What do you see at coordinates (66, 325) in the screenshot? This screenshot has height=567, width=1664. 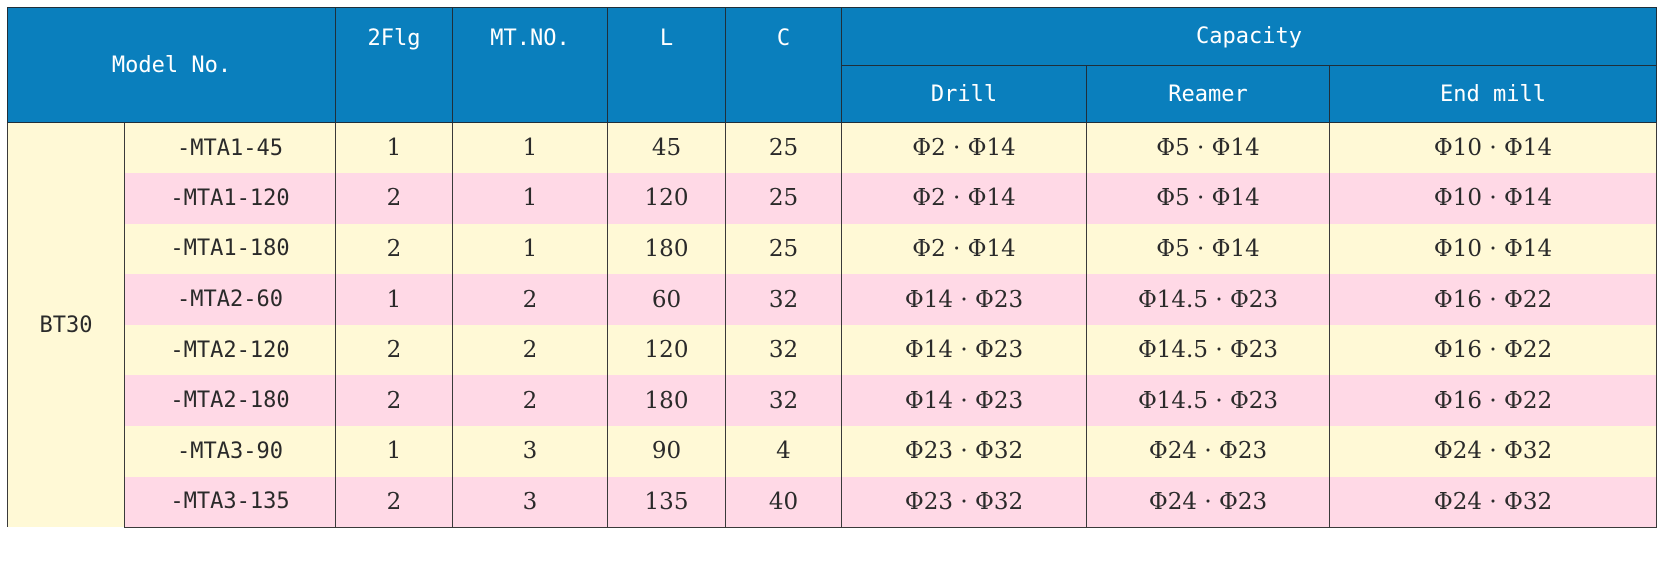 I see `group-label: BT30` at bounding box center [66, 325].